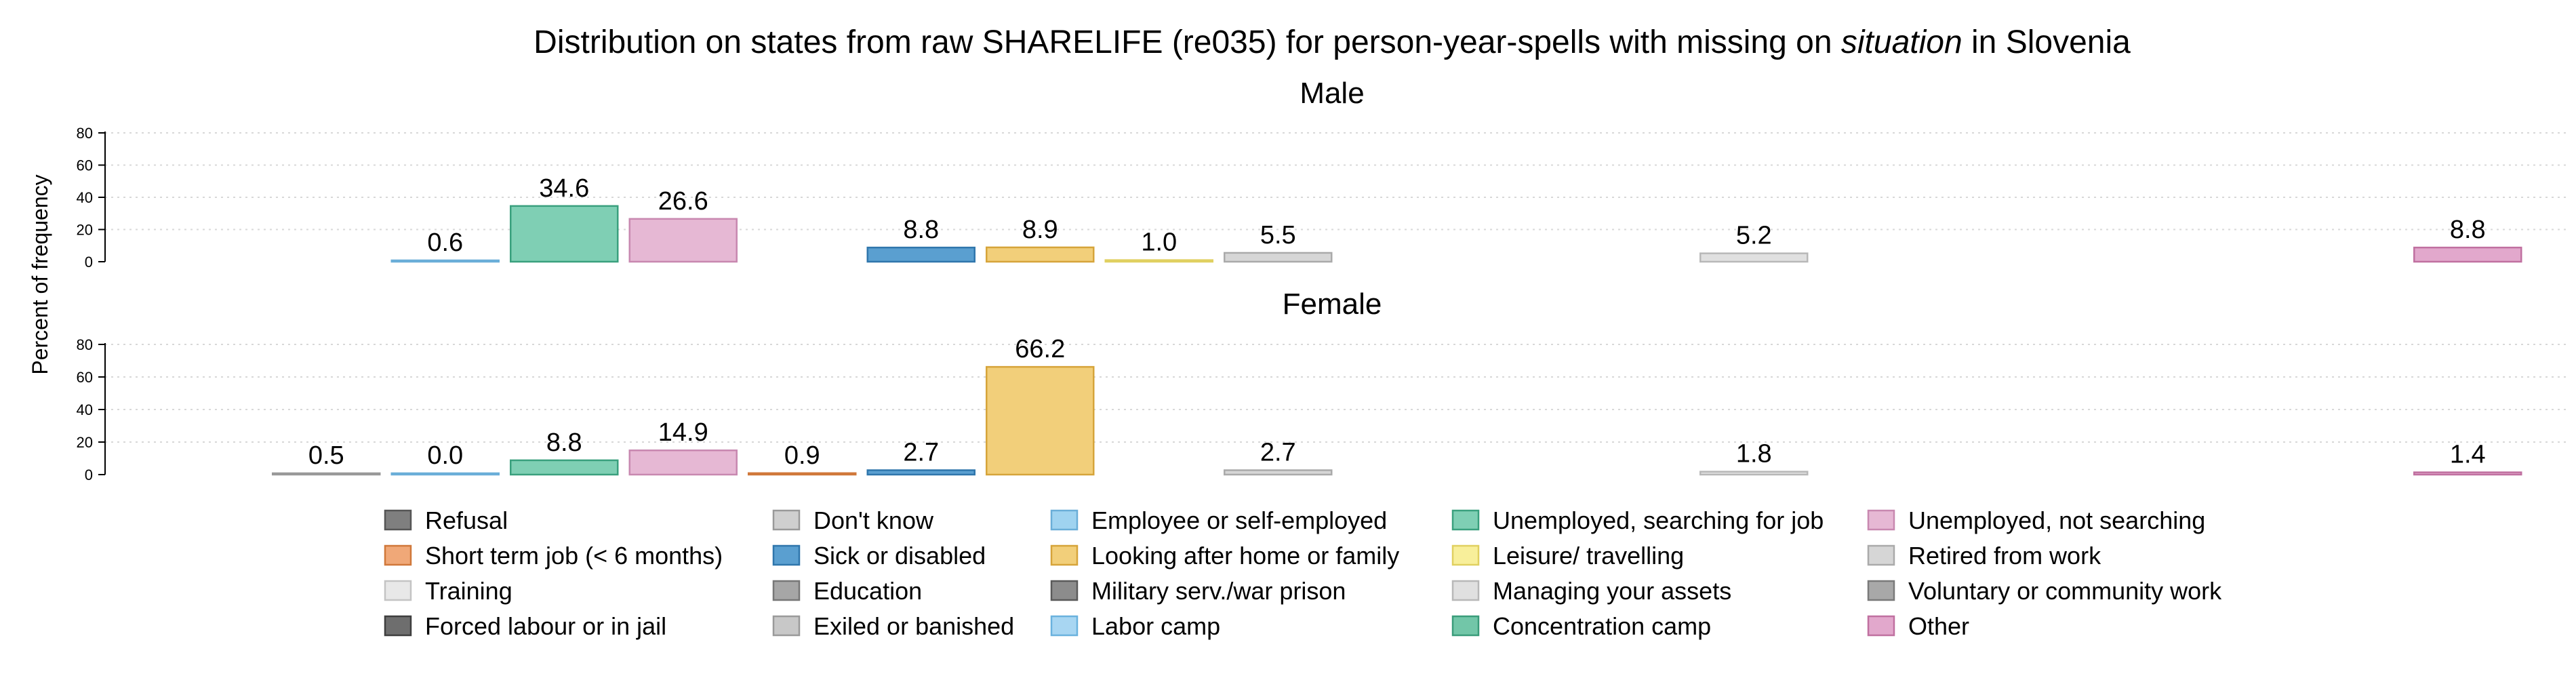 This screenshot has height=678, width=2576. I want to click on data-label: 26.6, so click(683, 201).